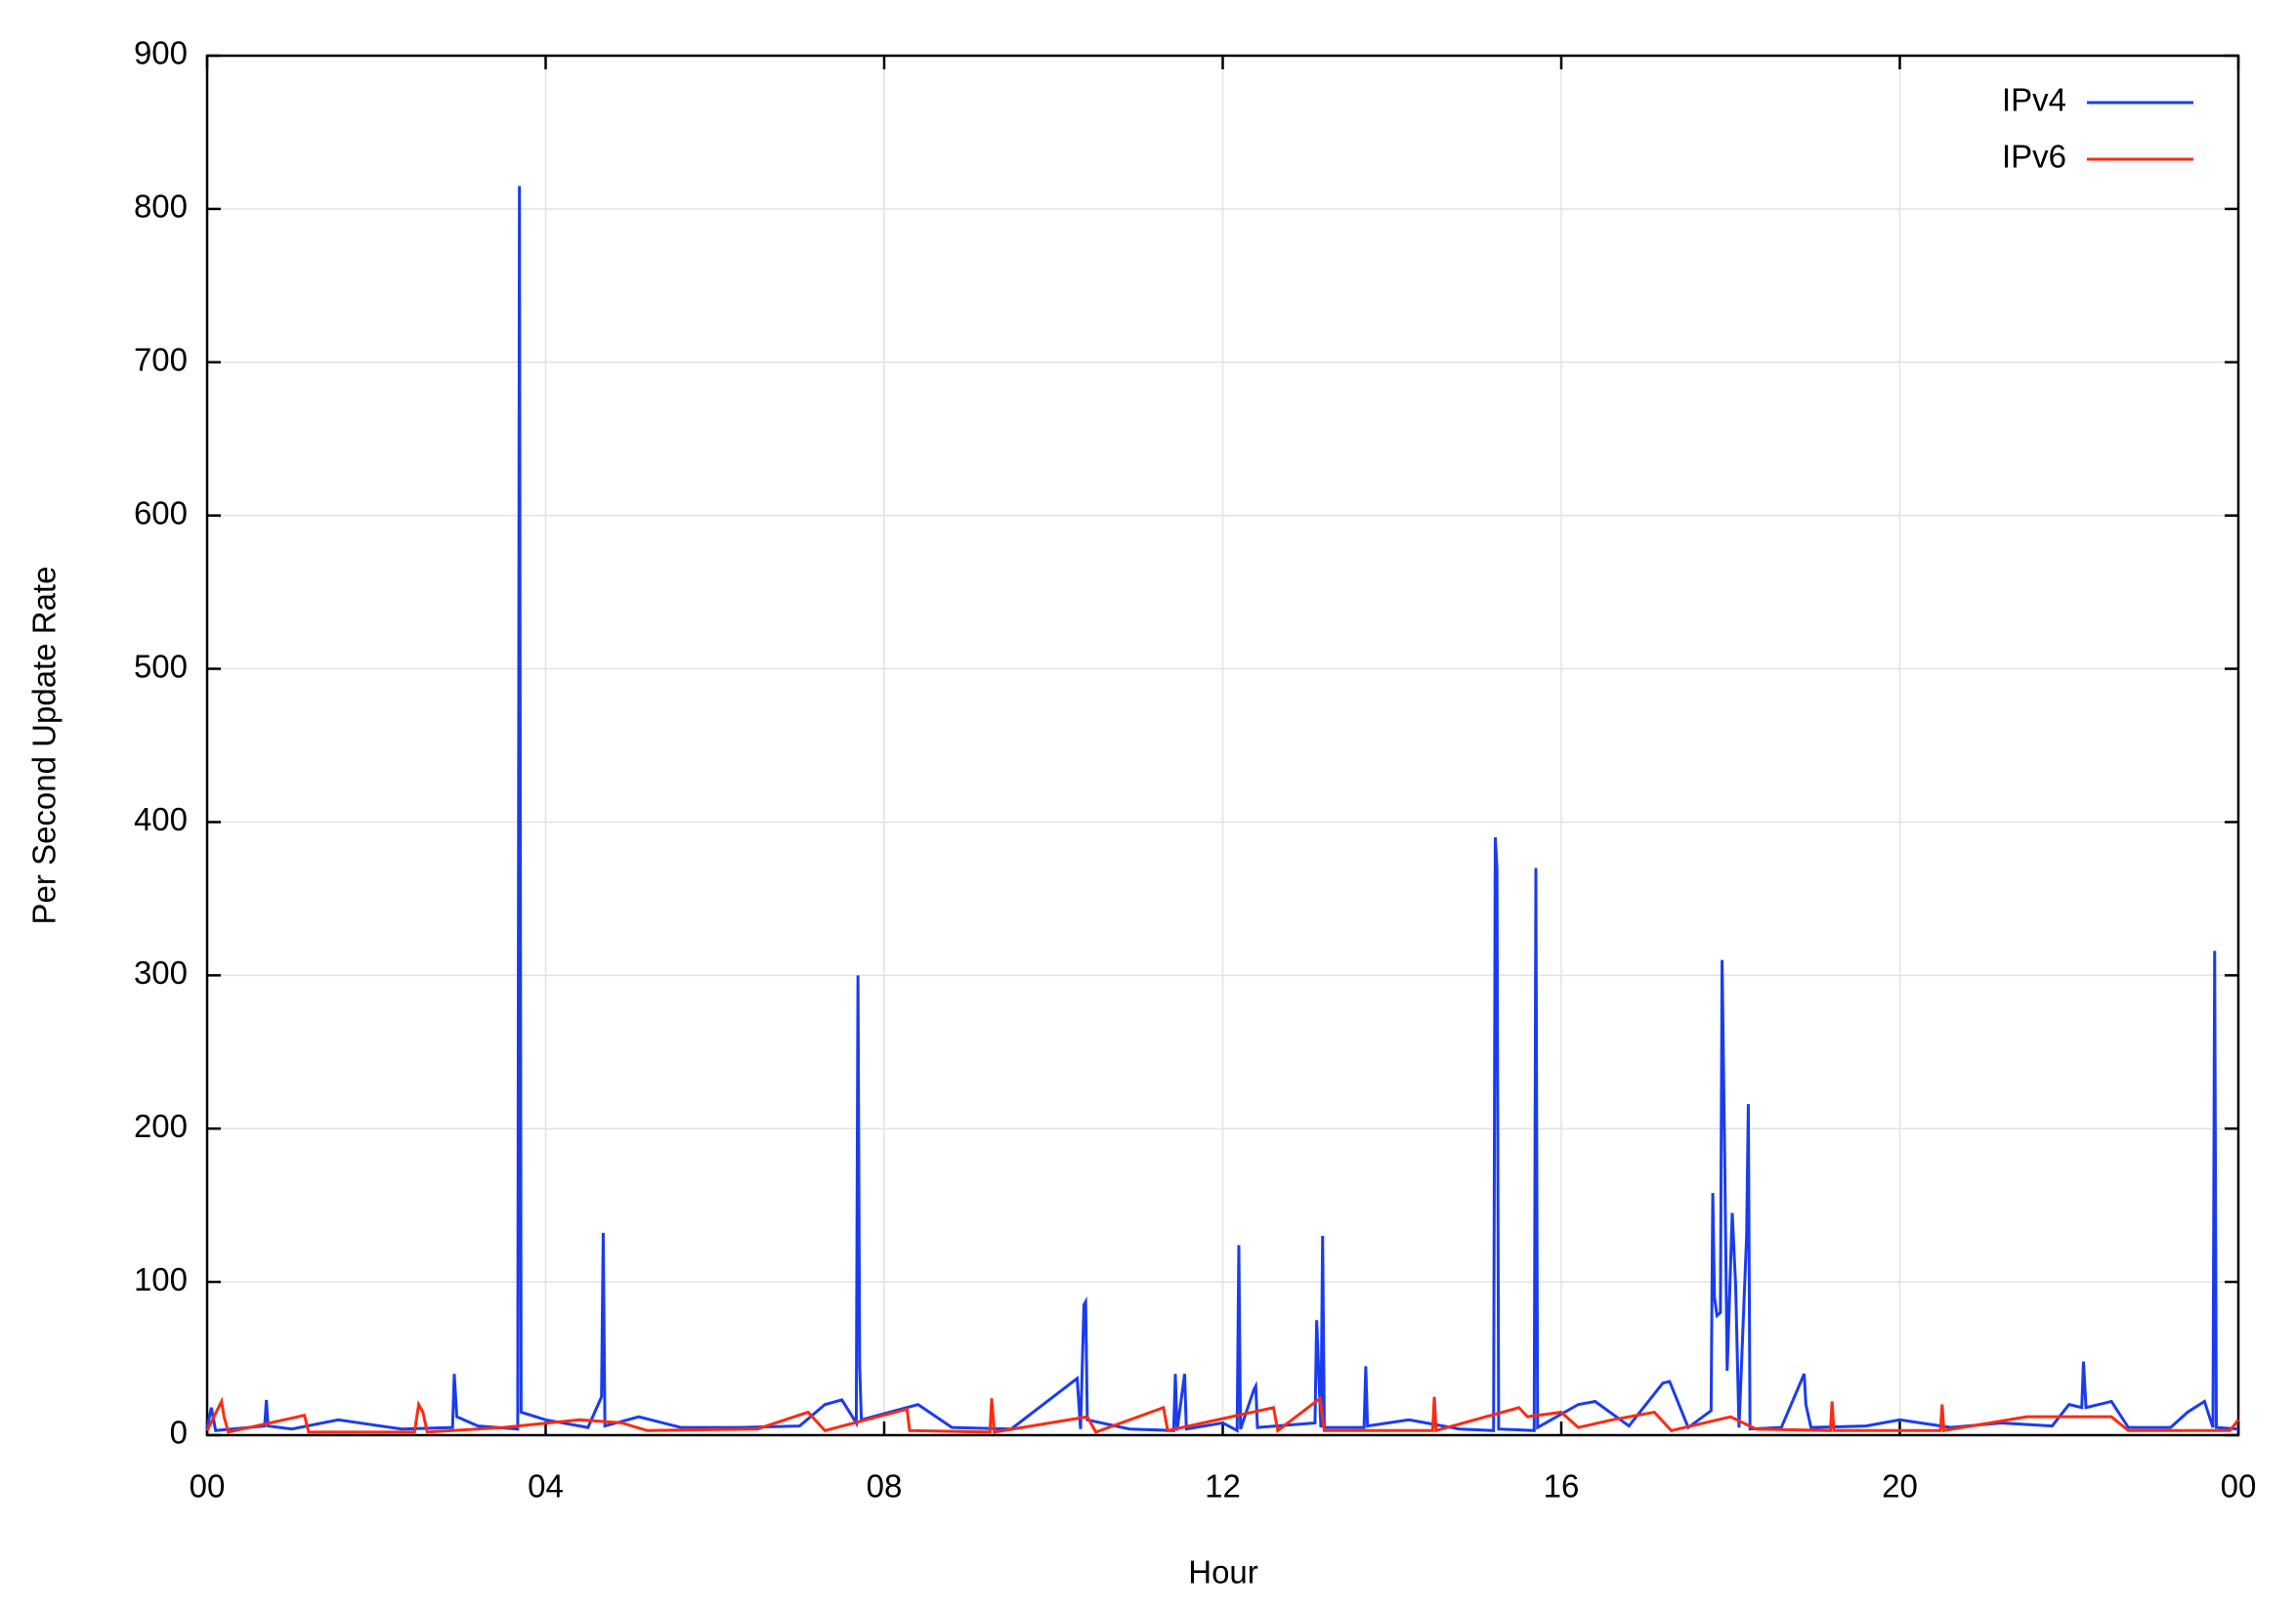 The height and width of the screenshot is (1612, 2296). What do you see at coordinates (1562, 1486) in the screenshot?
I see `x-tick-label: 16` at bounding box center [1562, 1486].